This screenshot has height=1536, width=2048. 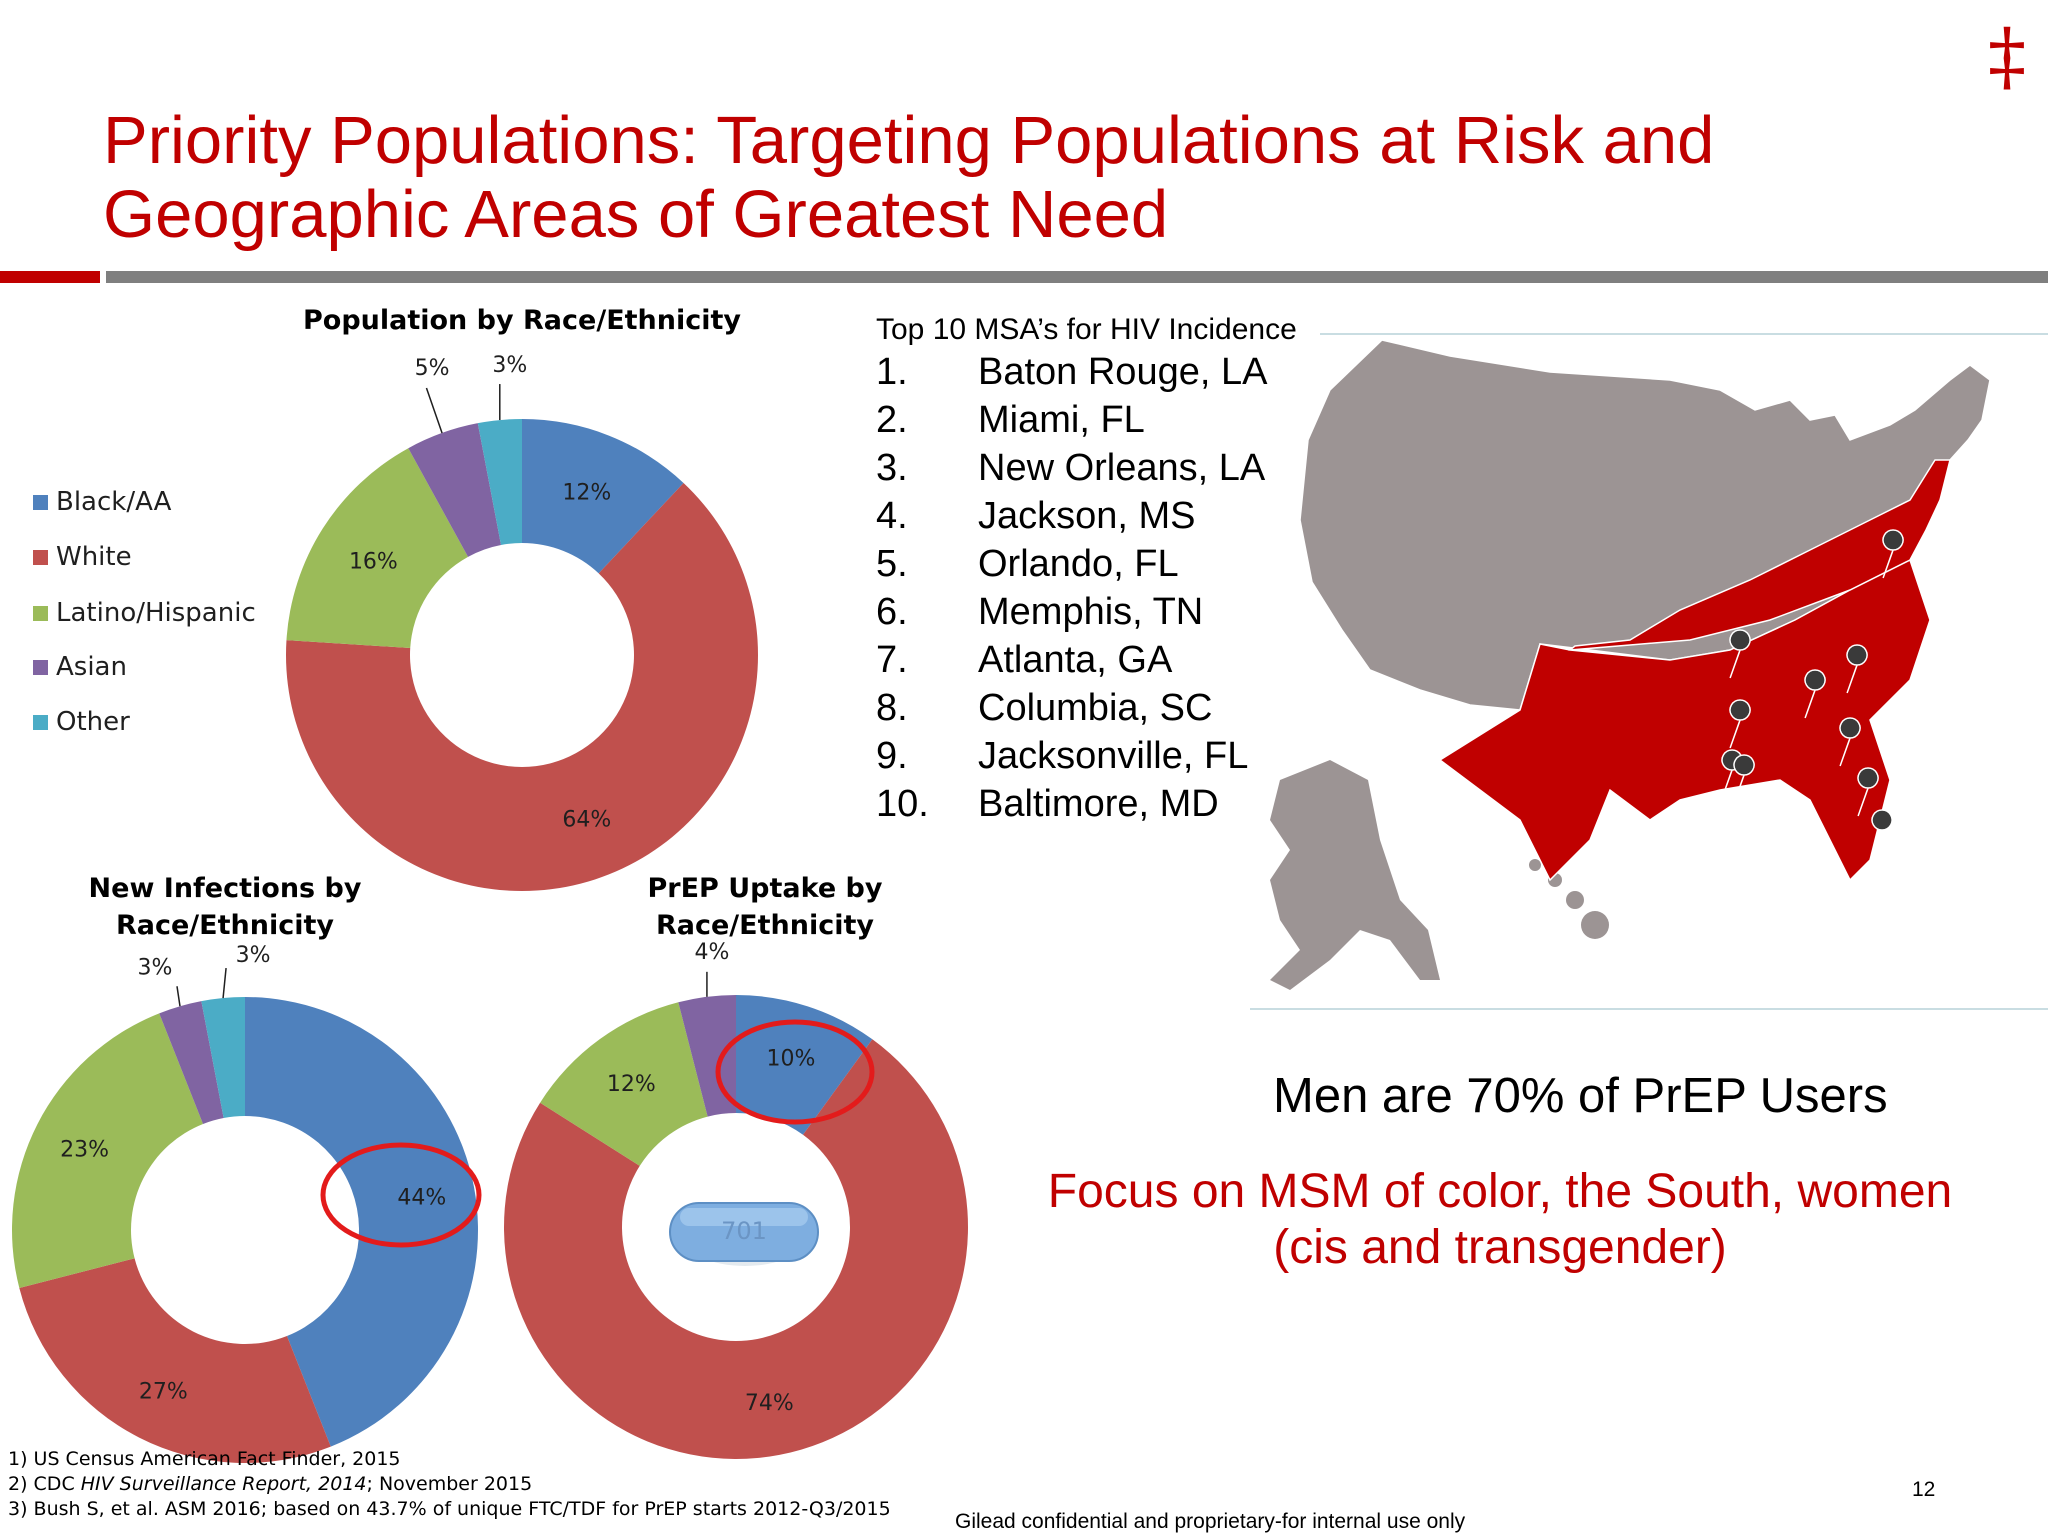 What do you see at coordinates (44, 1484) in the screenshot?
I see `reference-2-prefix: 2) CDC` at bounding box center [44, 1484].